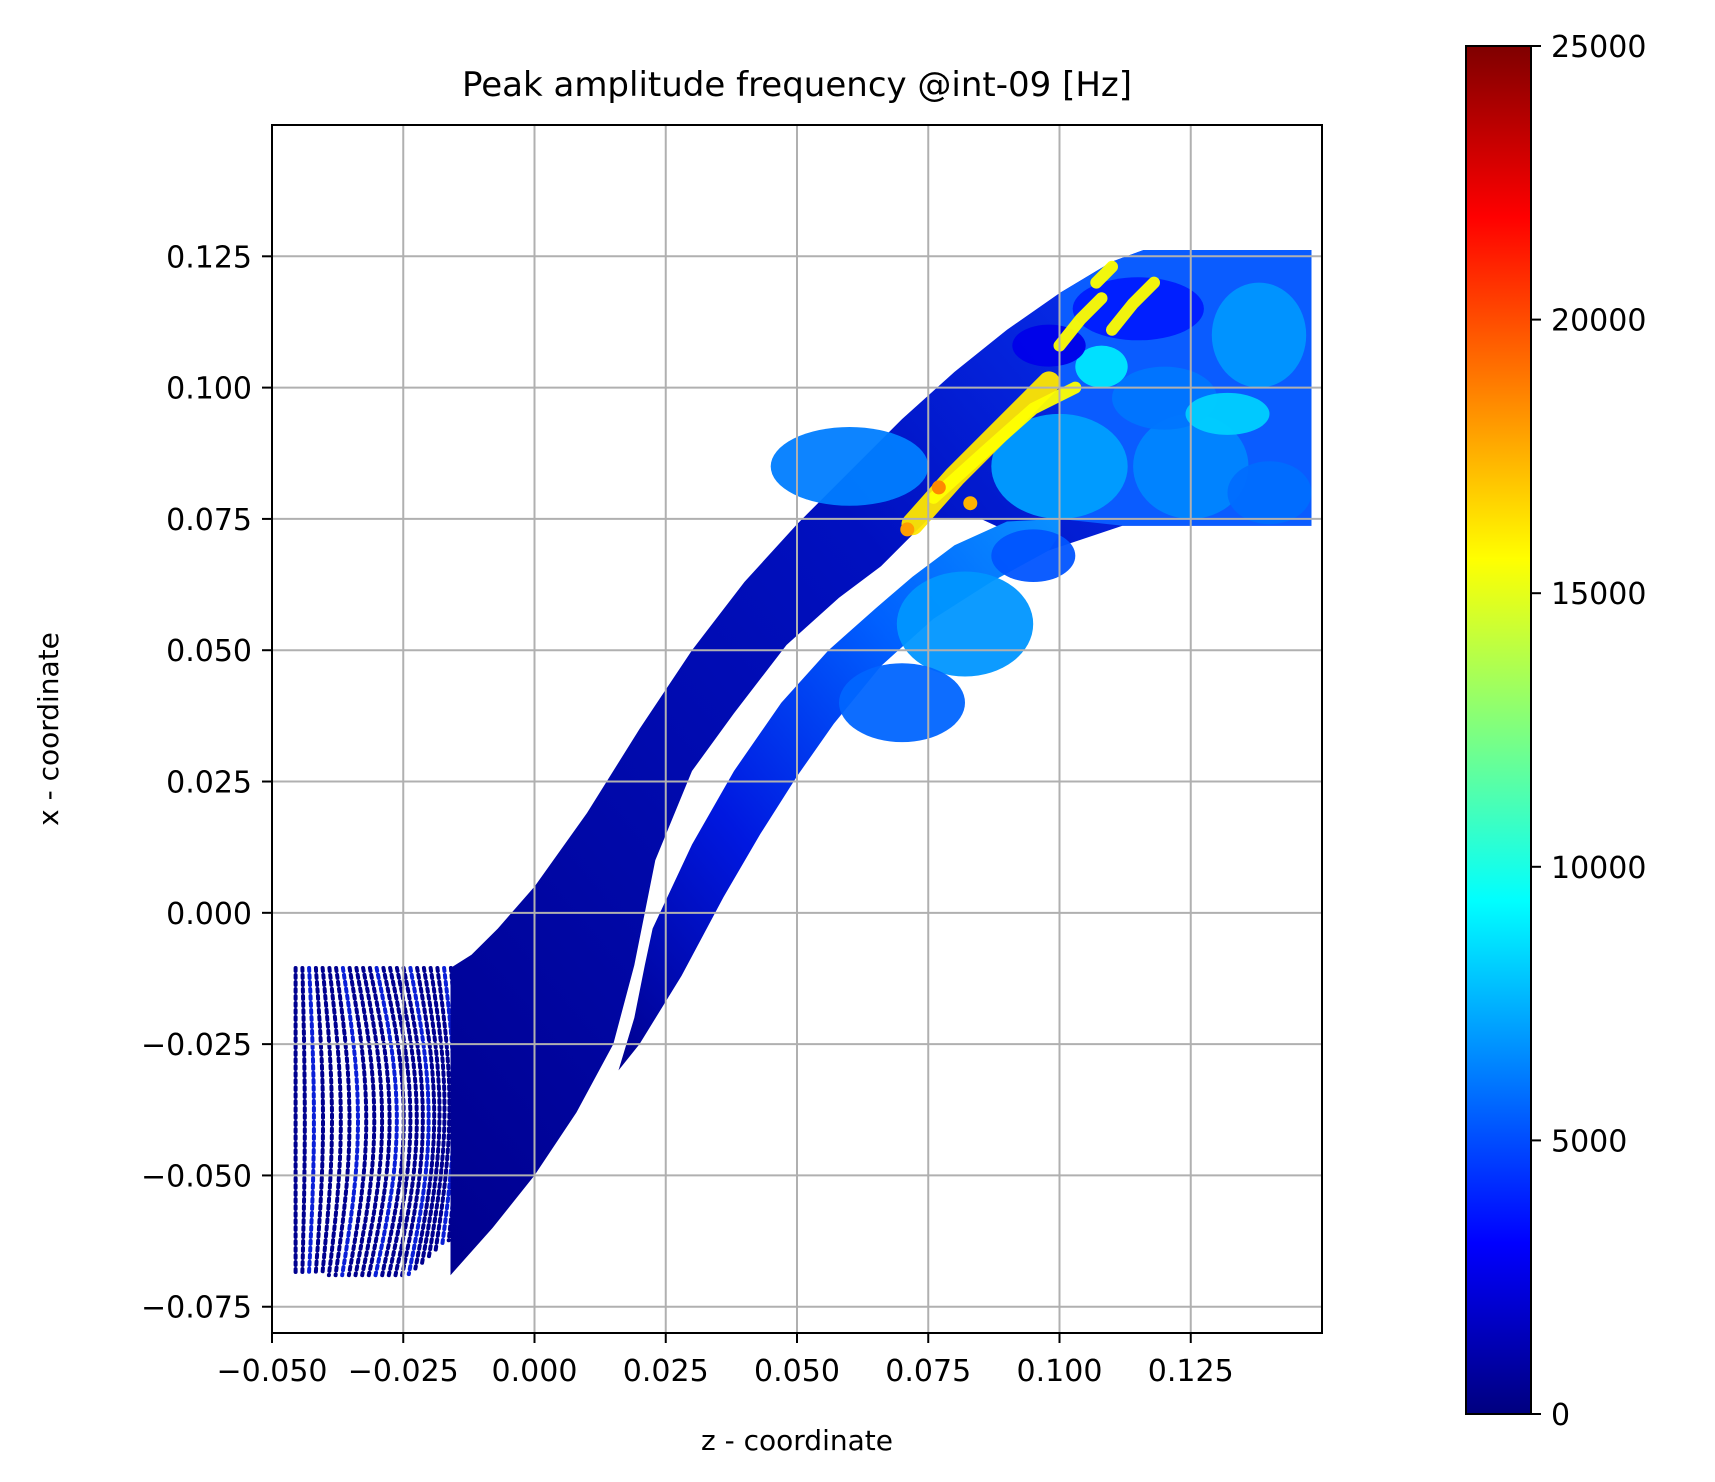  What do you see at coordinates (1588, 731) in the screenshot?
I see `colorbar-ticks: 0 5000 10000 15000 20000 25000` at bounding box center [1588, 731].